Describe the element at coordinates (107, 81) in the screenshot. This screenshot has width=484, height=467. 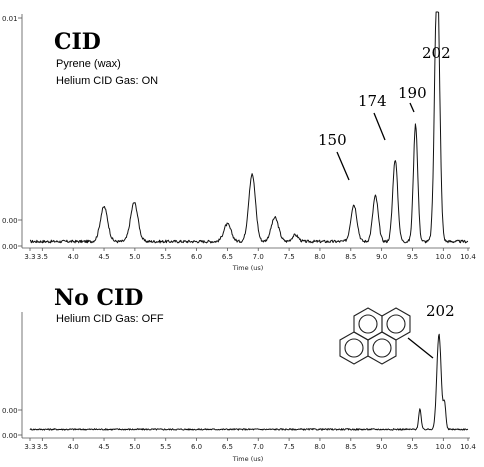
I see `subtitle-cid-line2: Helium CID Gas: ON` at that location.